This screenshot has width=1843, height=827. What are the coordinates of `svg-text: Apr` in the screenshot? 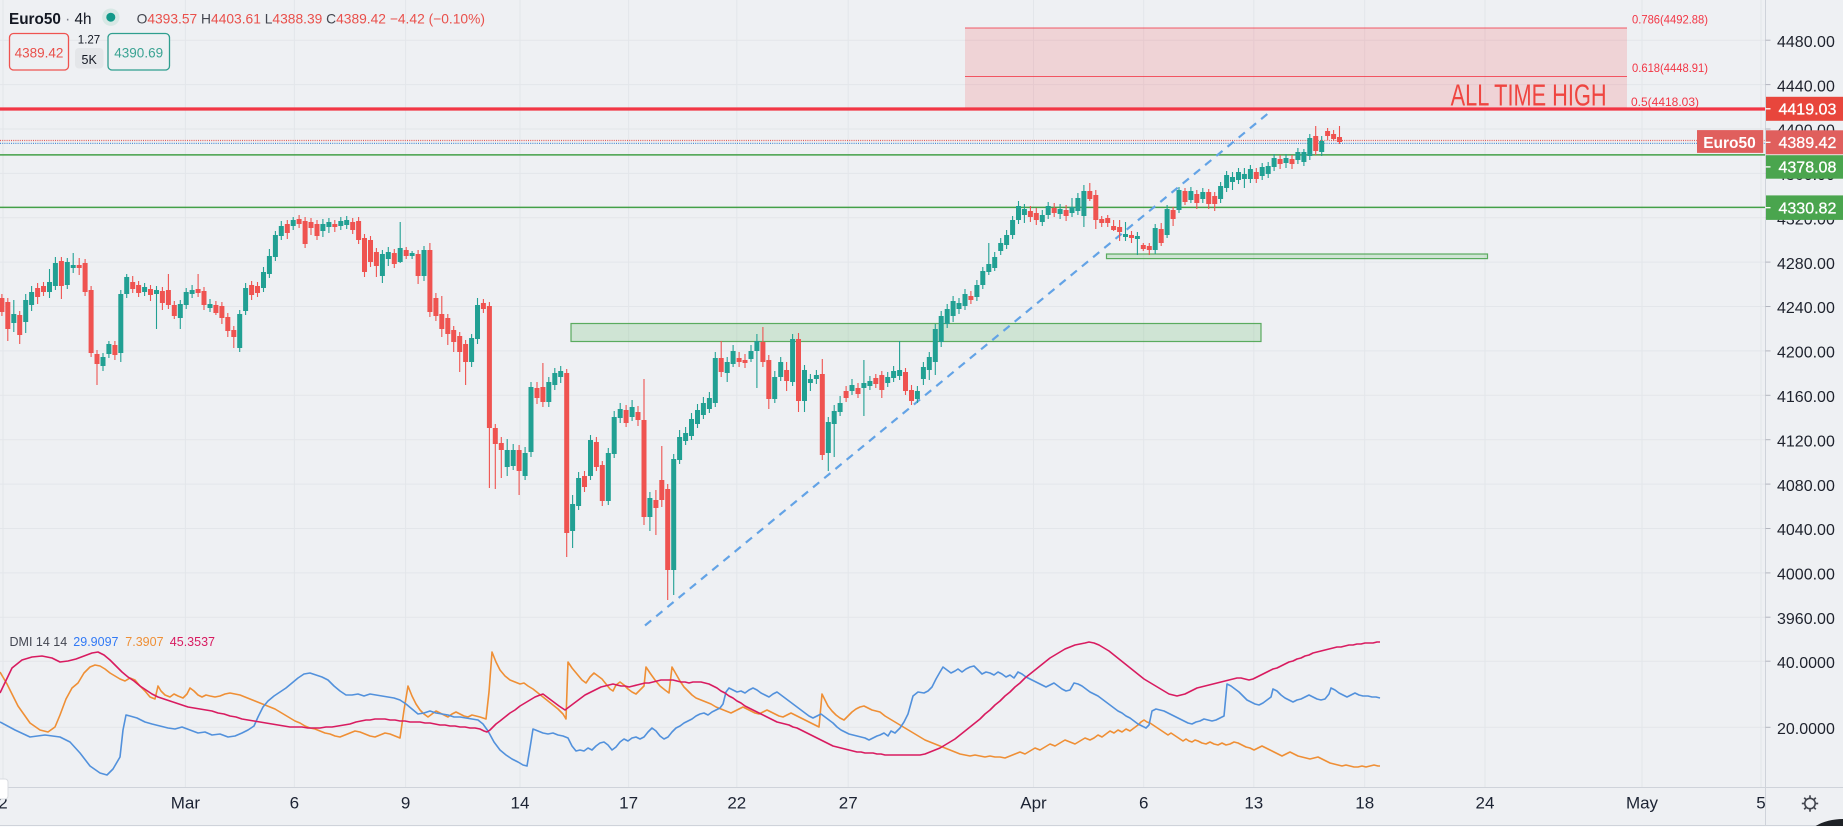 It's located at (1033, 803).